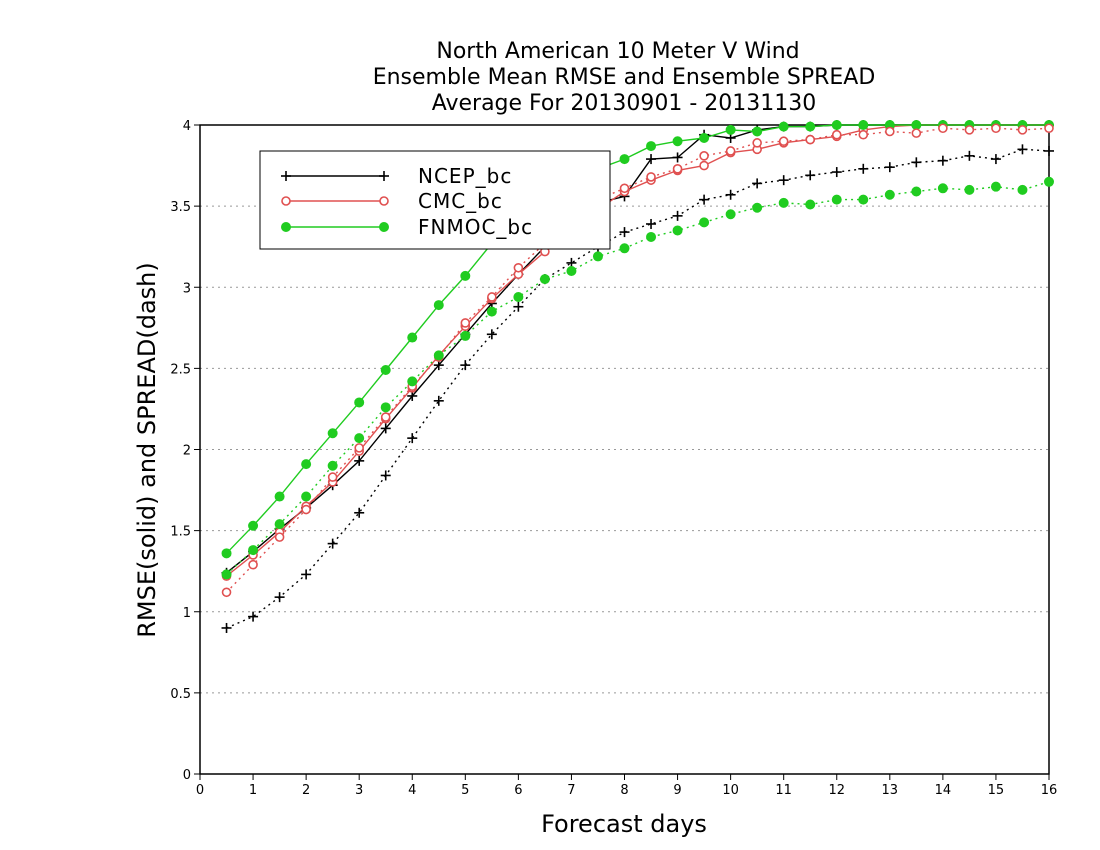 This screenshot has width=1100, height=850. What do you see at coordinates (624, 103) in the screenshot?
I see `chart-title-line-3: Average For 20130901 - 20131130` at bounding box center [624, 103].